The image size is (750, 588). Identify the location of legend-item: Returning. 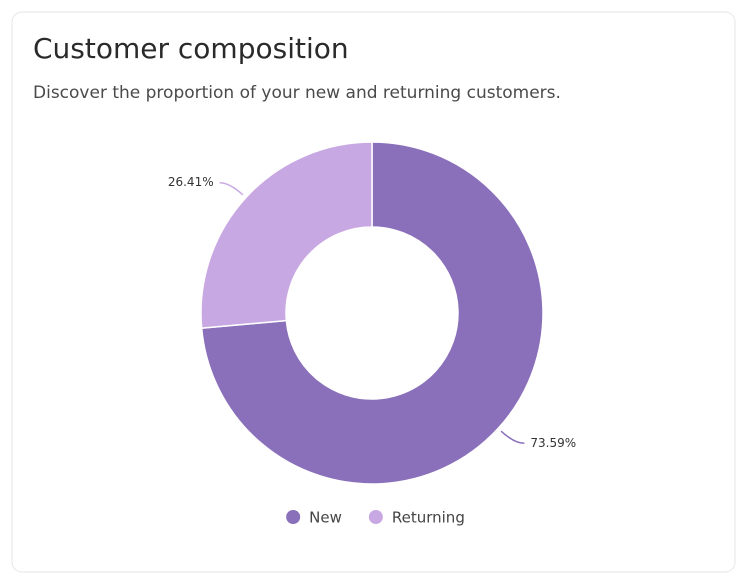
(416, 518).